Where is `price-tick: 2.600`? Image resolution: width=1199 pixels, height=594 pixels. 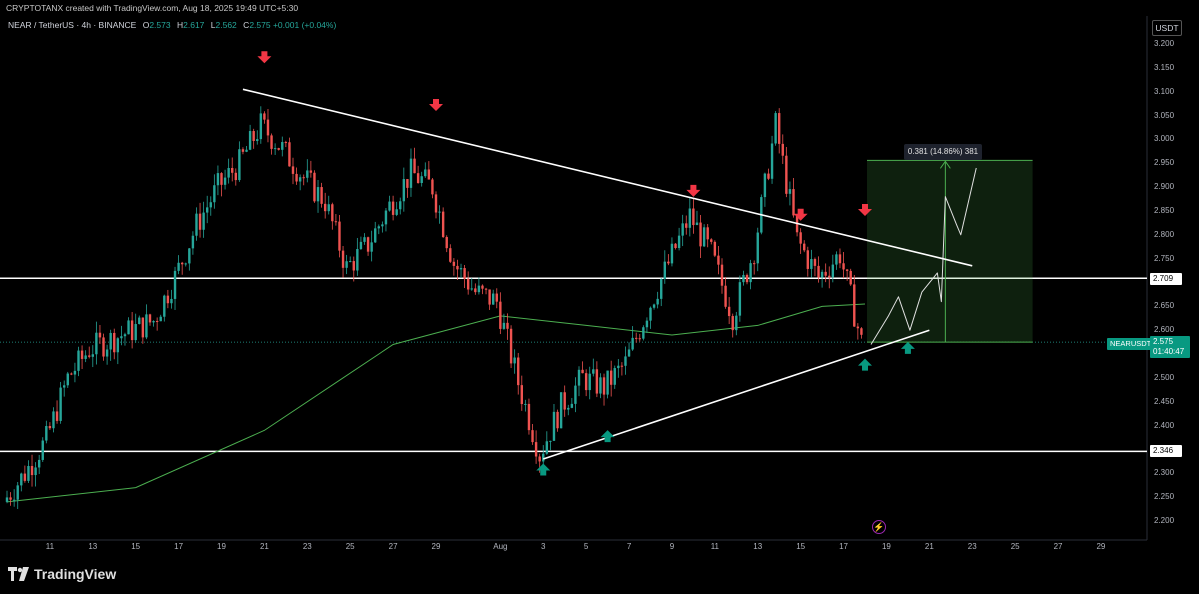 price-tick: 2.600 is located at coordinates (1164, 330).